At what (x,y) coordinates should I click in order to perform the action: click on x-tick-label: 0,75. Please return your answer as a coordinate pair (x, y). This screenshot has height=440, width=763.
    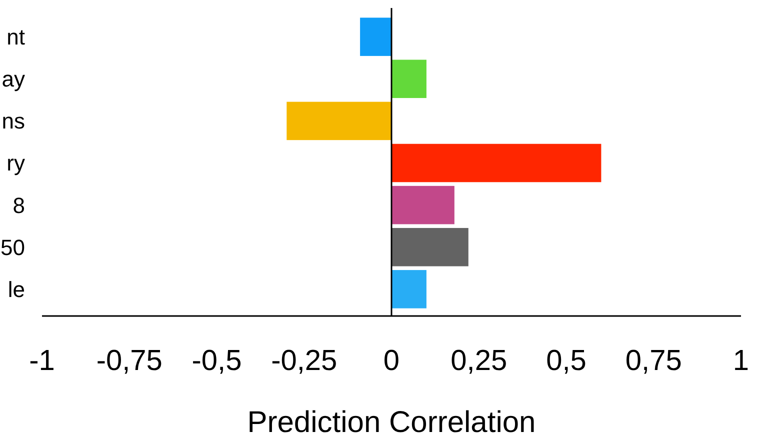
    Looking at the image, I should click on (653, 361).